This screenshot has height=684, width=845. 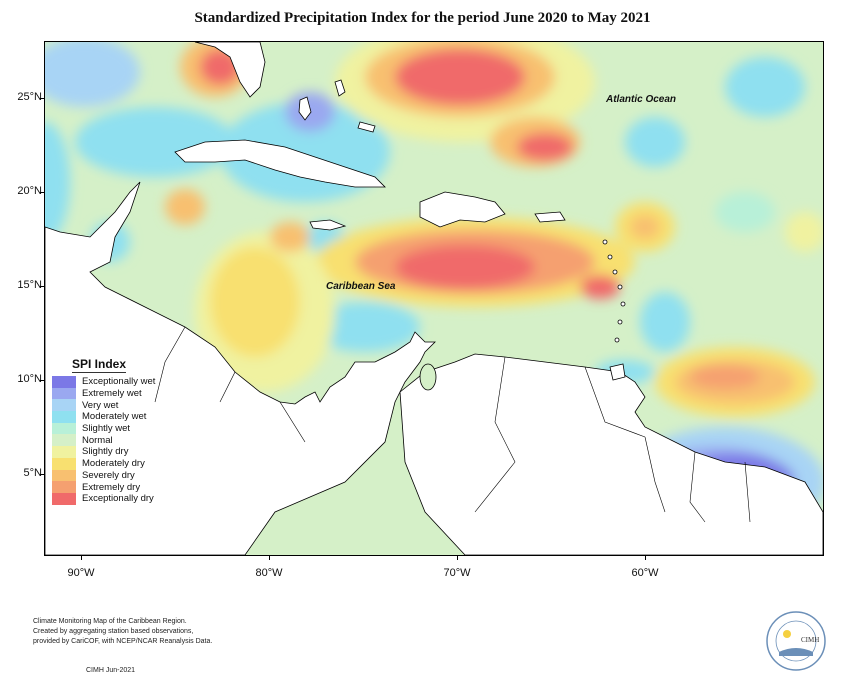 What do you see at coordinates (105, 452) in the screenshot?
I see `legend-label: Slightly dry` at bounding box center [105, 452].